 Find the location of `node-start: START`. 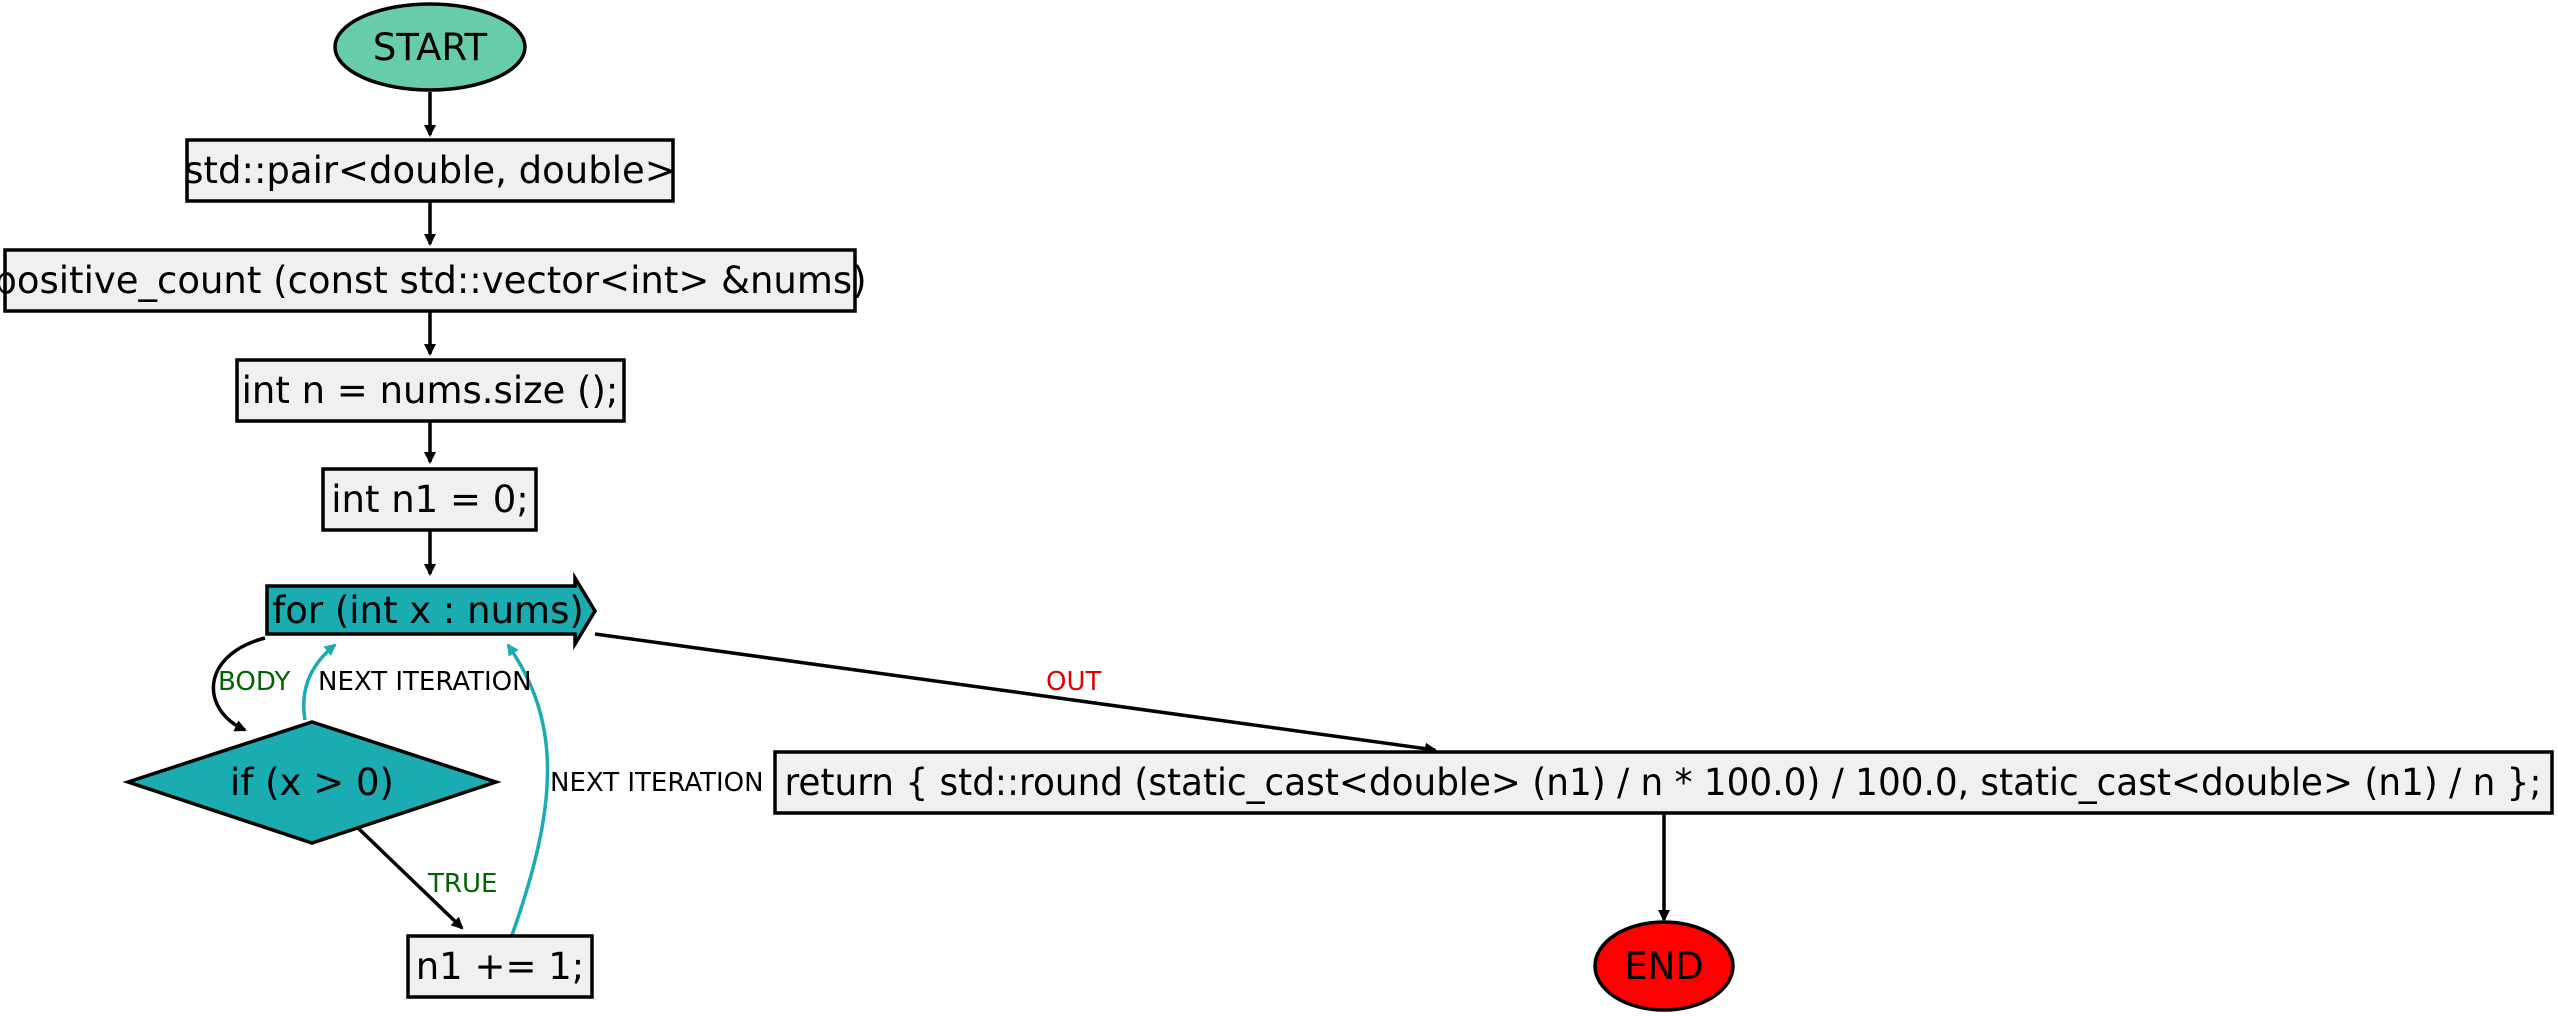

node-start: START is located at coordinates (430, 47).